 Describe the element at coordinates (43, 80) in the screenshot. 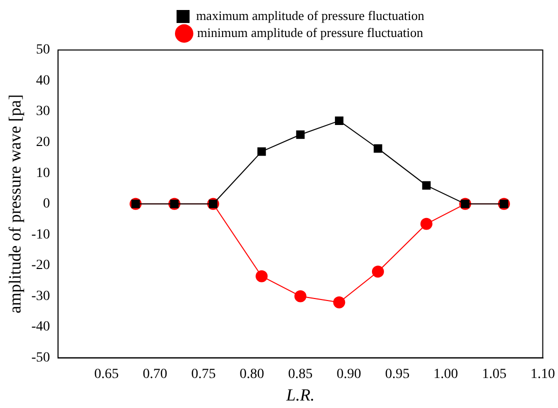

I see `y-tick-label: 40` at that location.